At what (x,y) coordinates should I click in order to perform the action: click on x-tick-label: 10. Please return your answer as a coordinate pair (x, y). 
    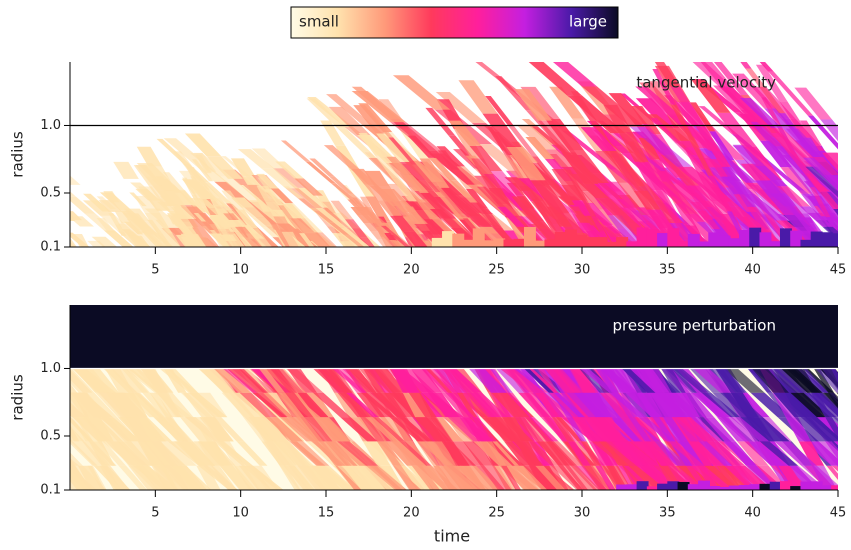
    Looking at the image, I should click on (240, 270).